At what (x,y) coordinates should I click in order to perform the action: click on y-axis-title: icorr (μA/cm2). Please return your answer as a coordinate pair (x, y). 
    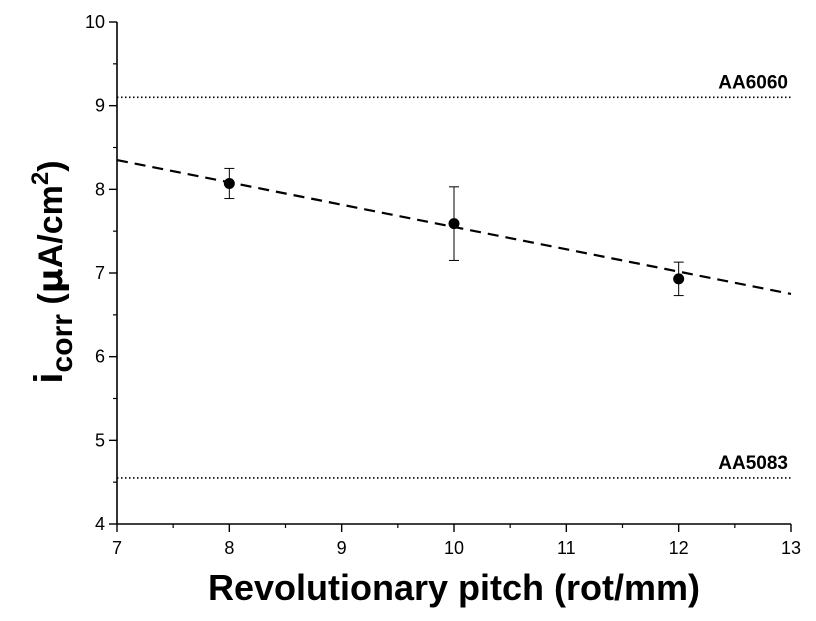
    Looking at the image, I should click on (53, 271).